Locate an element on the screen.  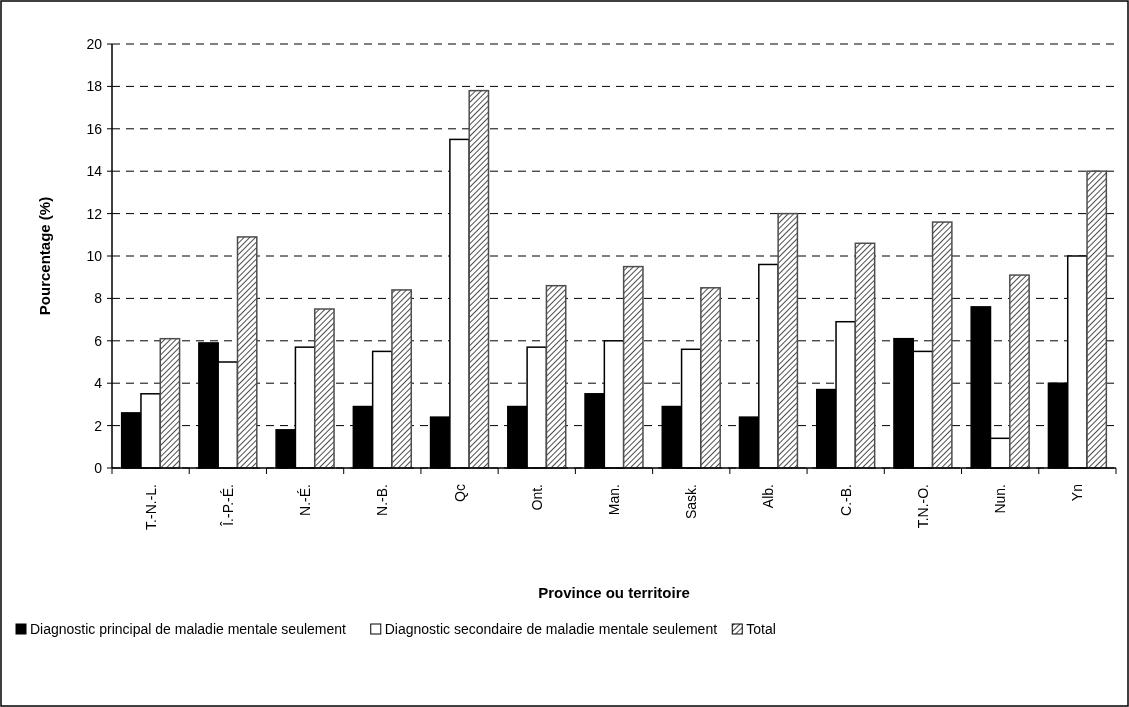
x-tick-label: Ont. is located at coordinates (536, 497).